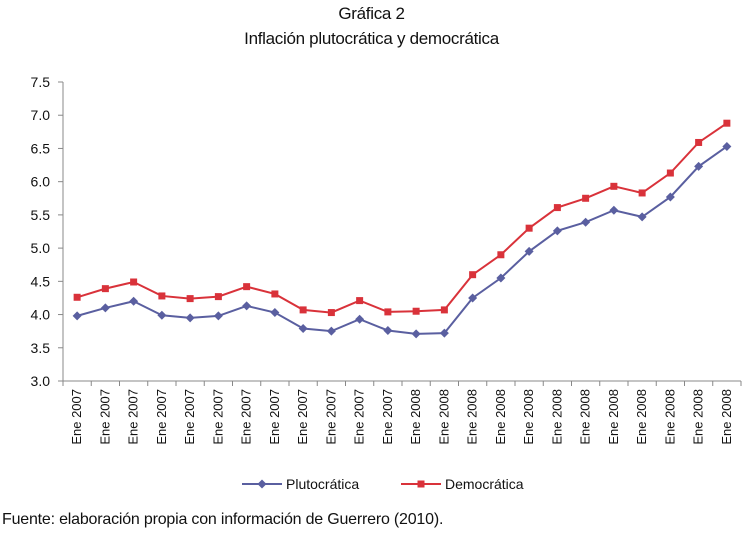  What do you see at coordinates (41, 348) in the screenshot?
I see `y-tick-label: 3.5` at bounding box center [41, 348].